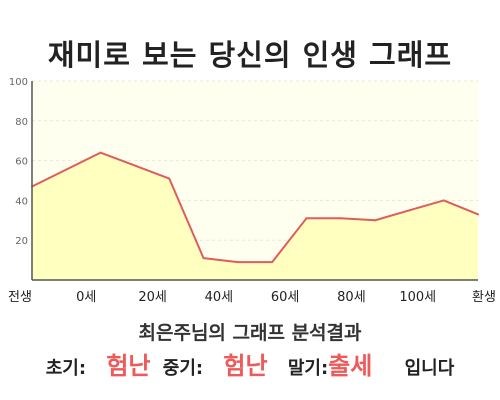 The width and height of the screenshot is (500, 400). I want to click on y-tick-label-4: 100, so click(18, 82).